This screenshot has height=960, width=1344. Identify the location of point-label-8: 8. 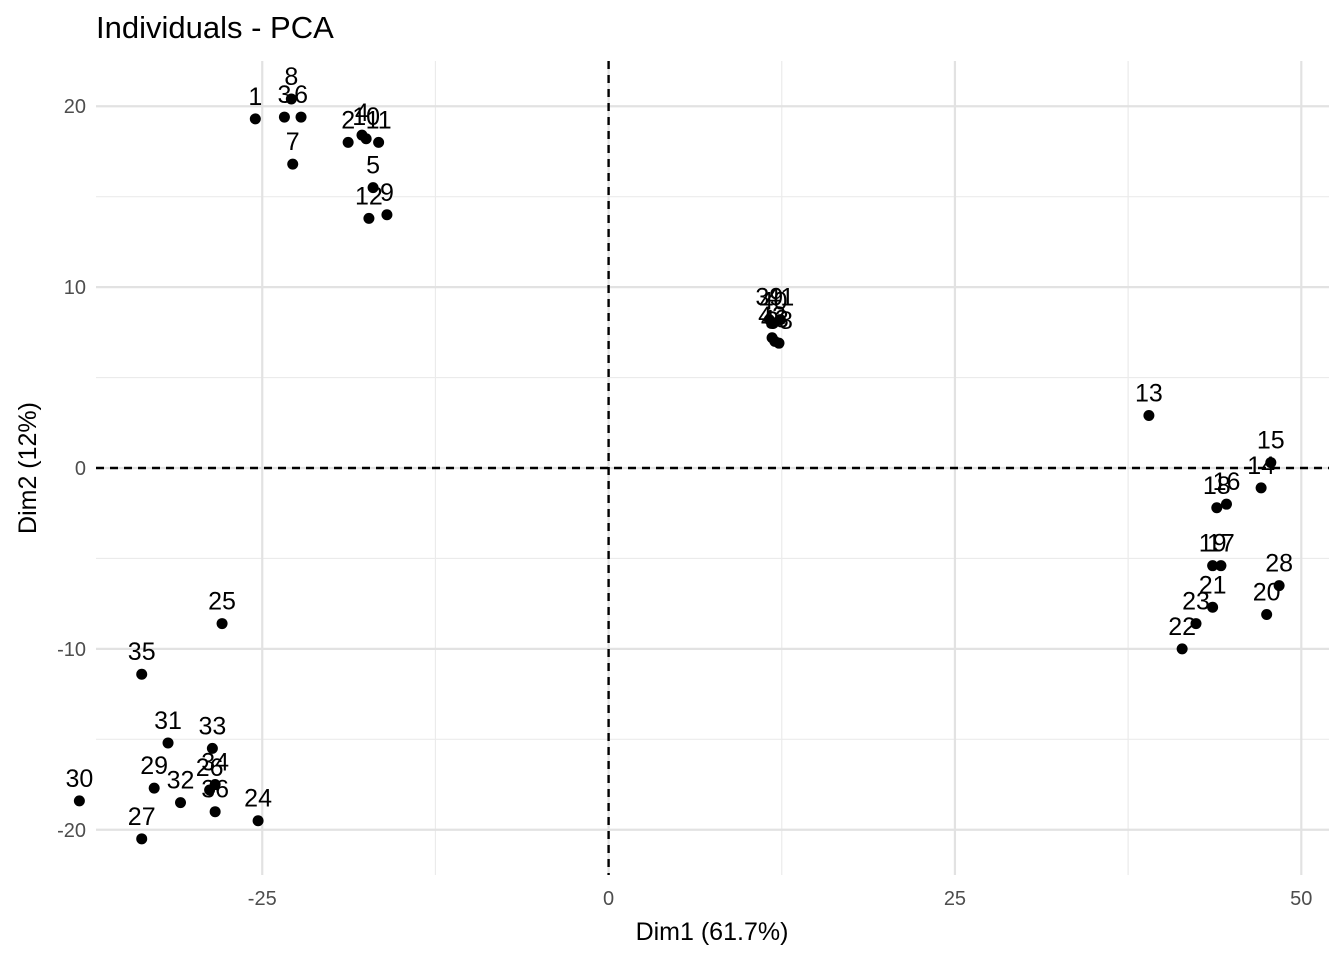
(291, 77).